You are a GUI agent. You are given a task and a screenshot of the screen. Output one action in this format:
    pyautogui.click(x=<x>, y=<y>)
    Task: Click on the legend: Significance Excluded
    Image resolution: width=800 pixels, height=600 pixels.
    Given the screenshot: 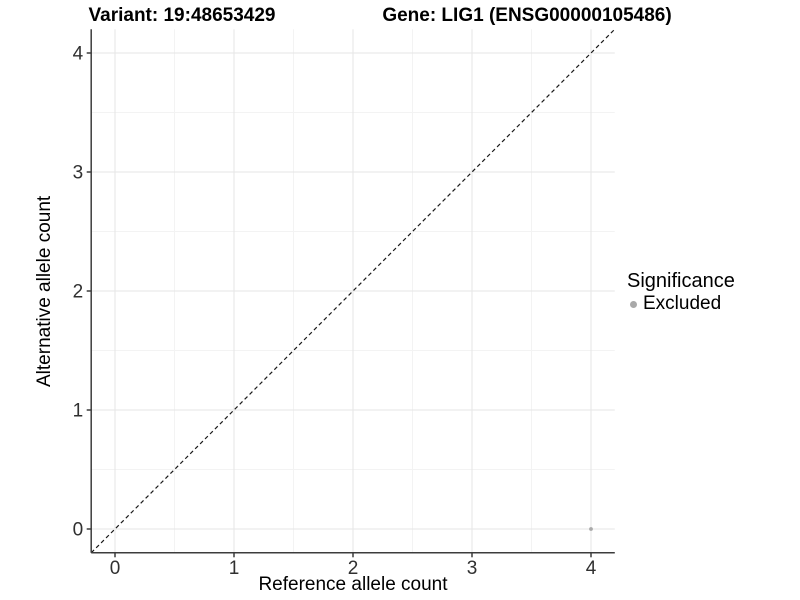 What is the action you would take?
    pyautogui.click(x=681, y=292)
    